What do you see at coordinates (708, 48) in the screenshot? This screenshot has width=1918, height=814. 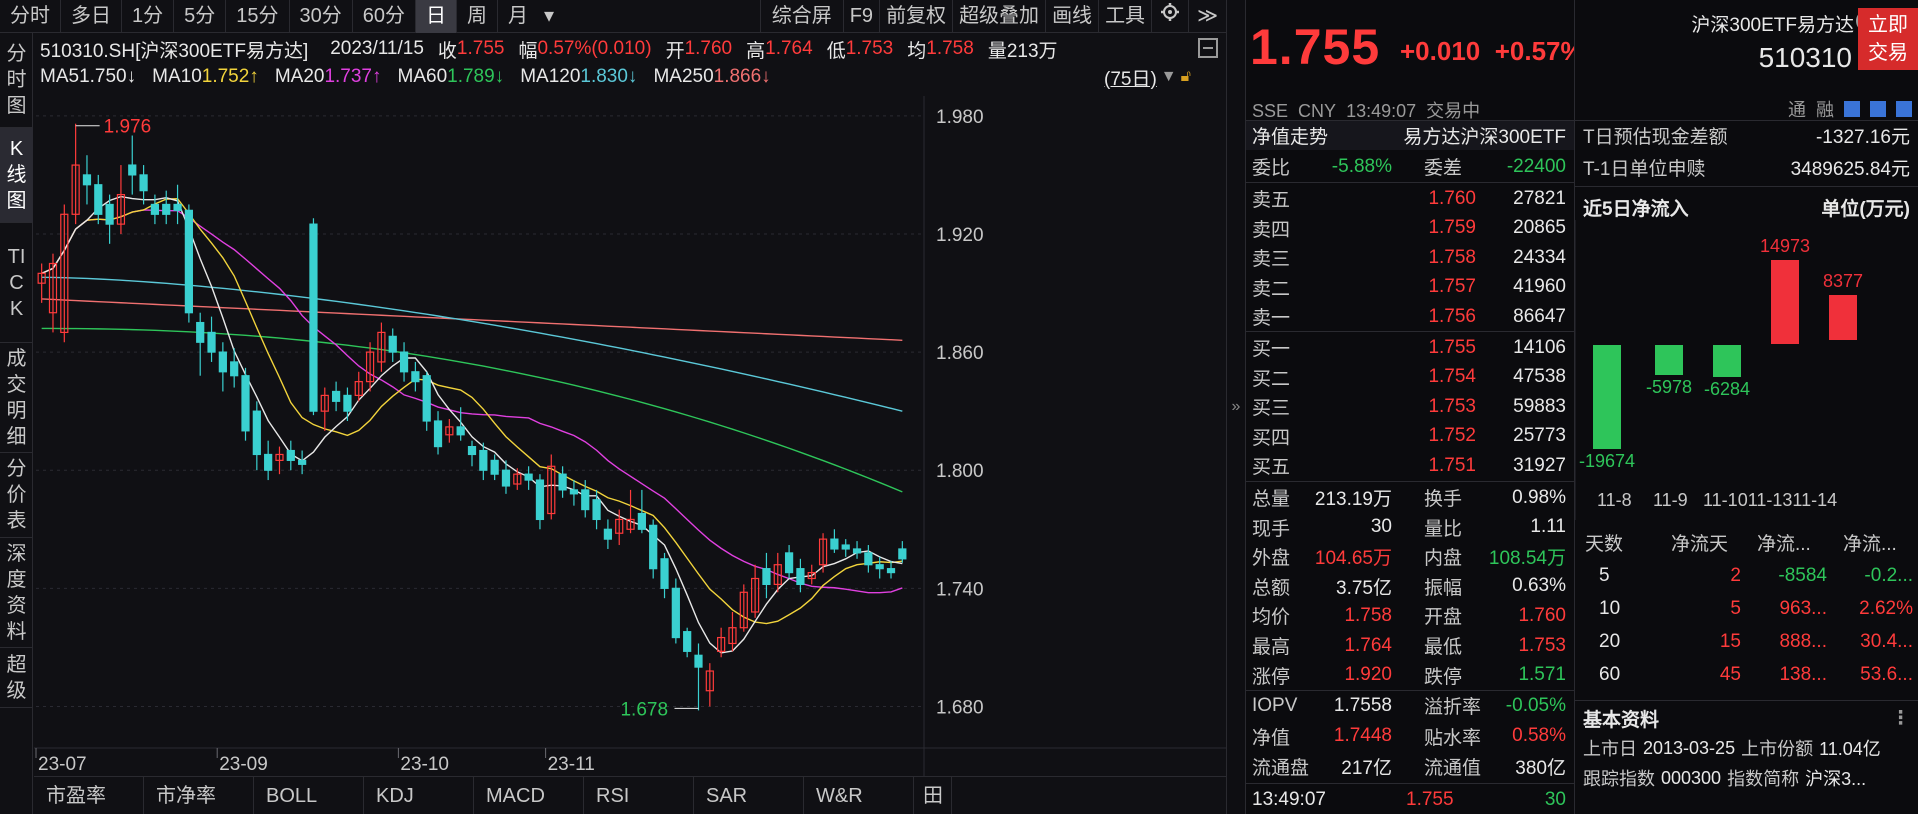 I see `open-value: 1.760` at bounding box center [708, 48].